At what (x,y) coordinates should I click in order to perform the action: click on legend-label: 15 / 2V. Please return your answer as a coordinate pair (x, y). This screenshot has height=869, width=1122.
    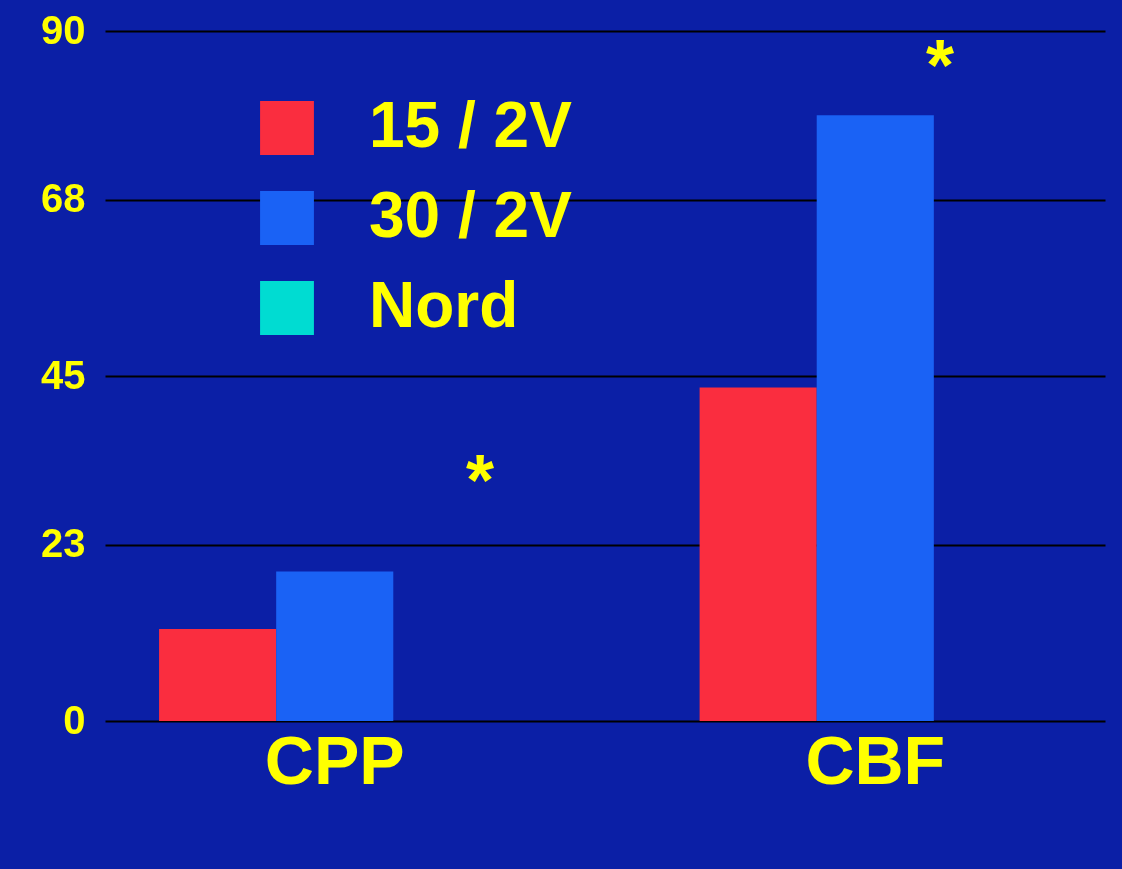
    Looking at the image, I should click on (471, 125).